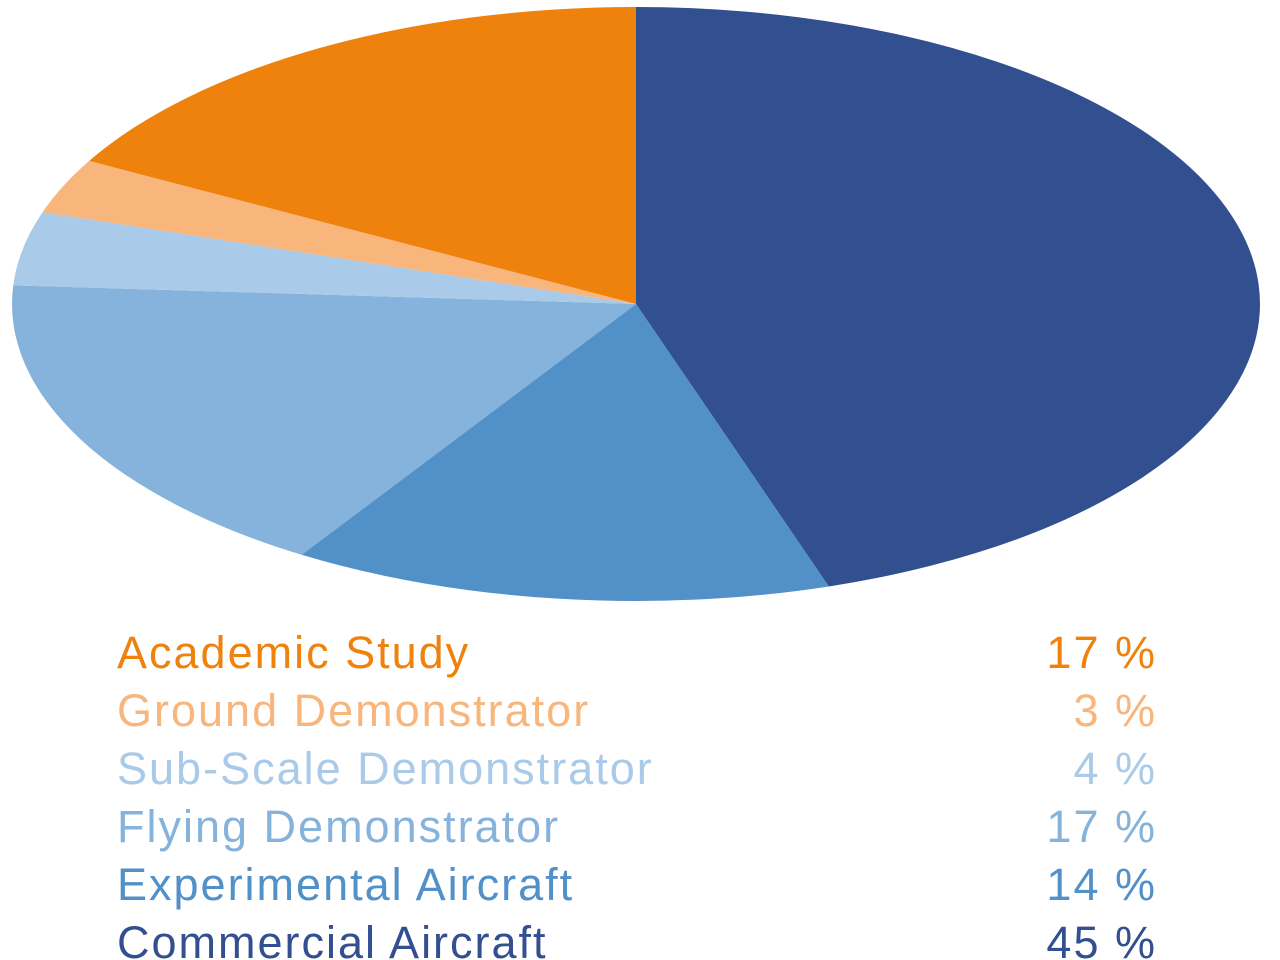  Describe the element at coordinates (1115, 710) in the screenshot. I see `legend-value: 3 %` at that location.